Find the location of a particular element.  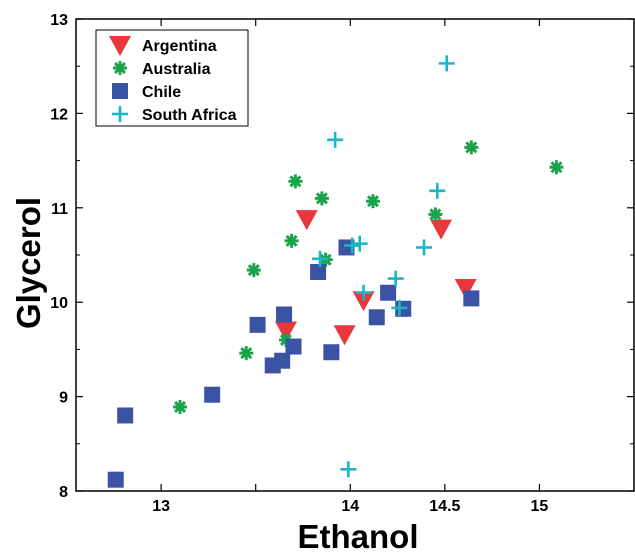

x-tick-label: 15 is located at coordinates (540, 506).